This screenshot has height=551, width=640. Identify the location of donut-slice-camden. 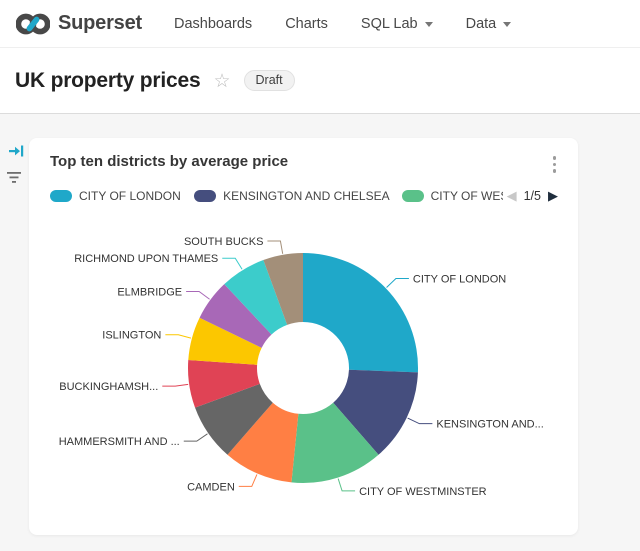
(263, 442).